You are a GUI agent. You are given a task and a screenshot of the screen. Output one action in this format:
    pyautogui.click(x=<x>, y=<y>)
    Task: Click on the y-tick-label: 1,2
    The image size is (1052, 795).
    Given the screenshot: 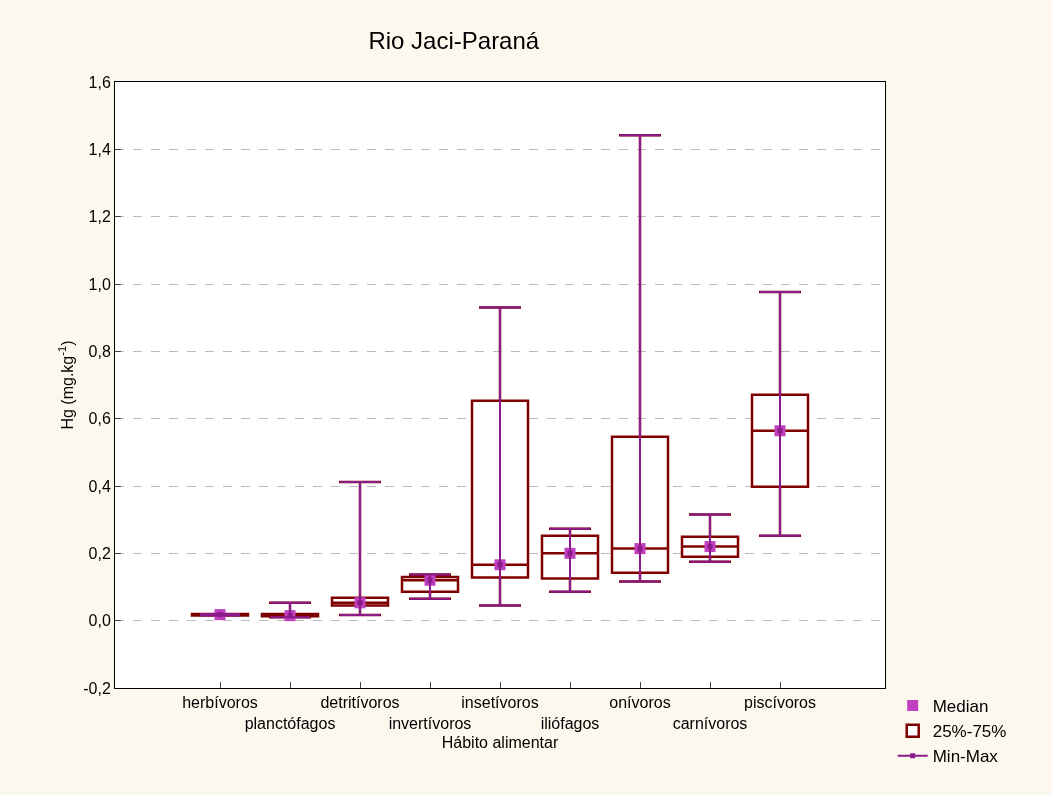 What is the action you would take?
    pyautogui.click(x=99, y=217)
    